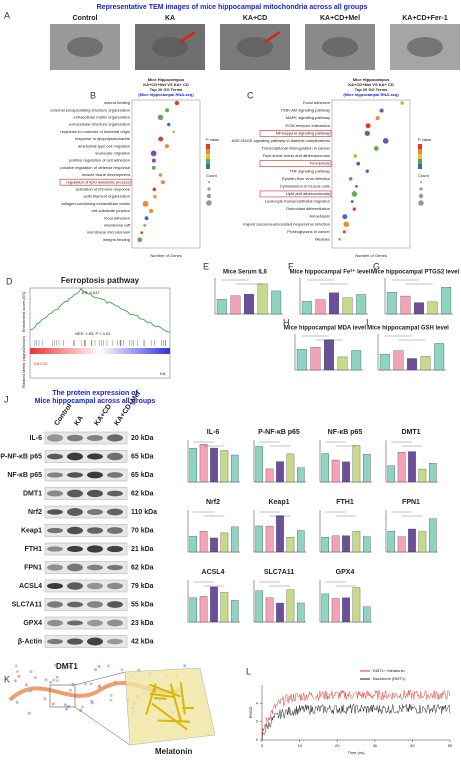 This screenshot has height=777, width=461. Describe the element at coordinates (117, 102) in the screenshot. I see `label: wound healing` at that location.